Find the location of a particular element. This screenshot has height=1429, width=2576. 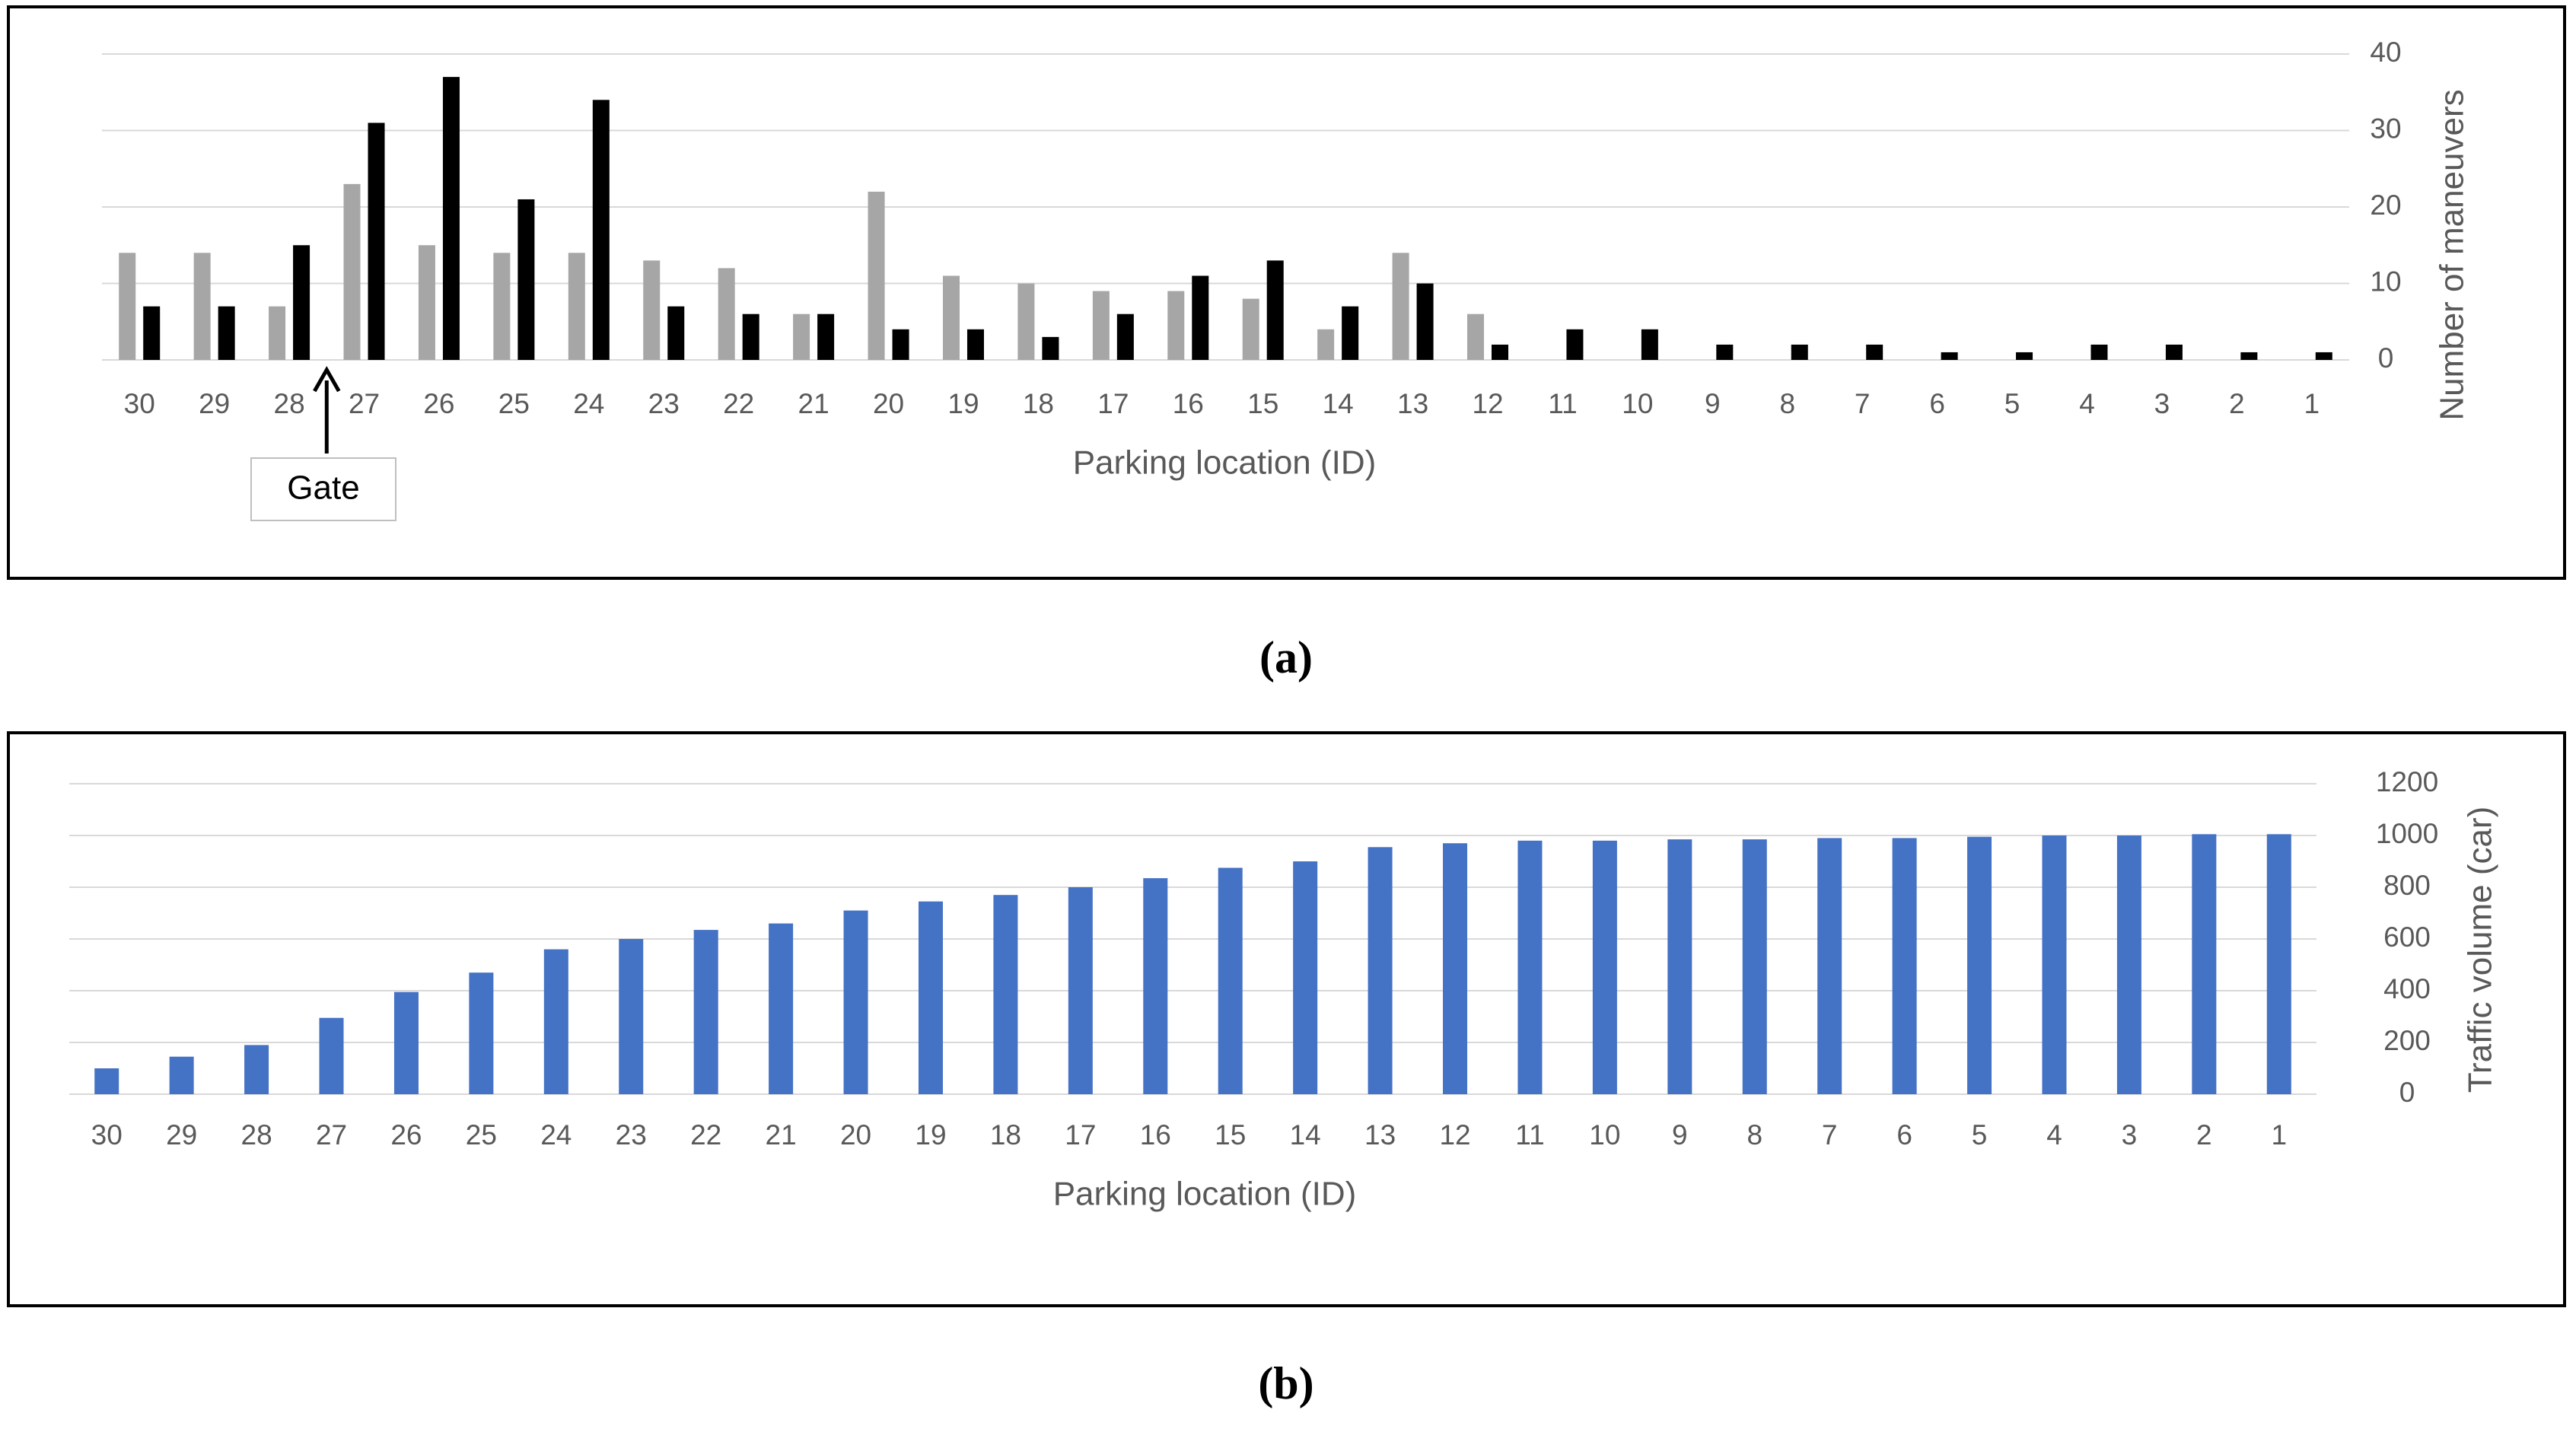

gate-arrowhead is located at coordinates (327, 379).